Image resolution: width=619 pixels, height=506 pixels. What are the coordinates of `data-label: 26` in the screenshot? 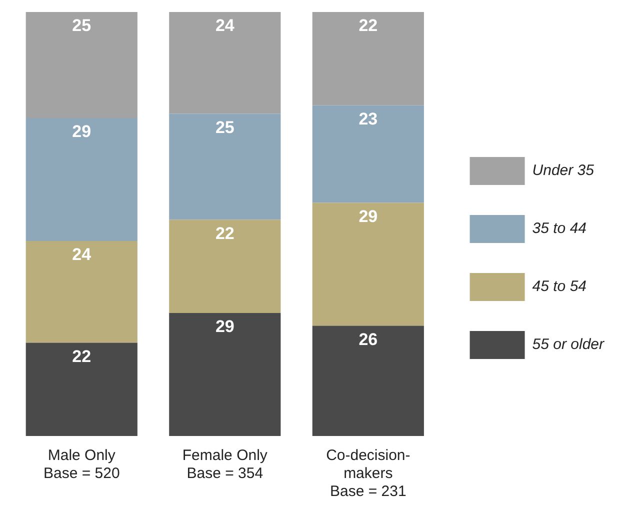 It's located at (368, 339).